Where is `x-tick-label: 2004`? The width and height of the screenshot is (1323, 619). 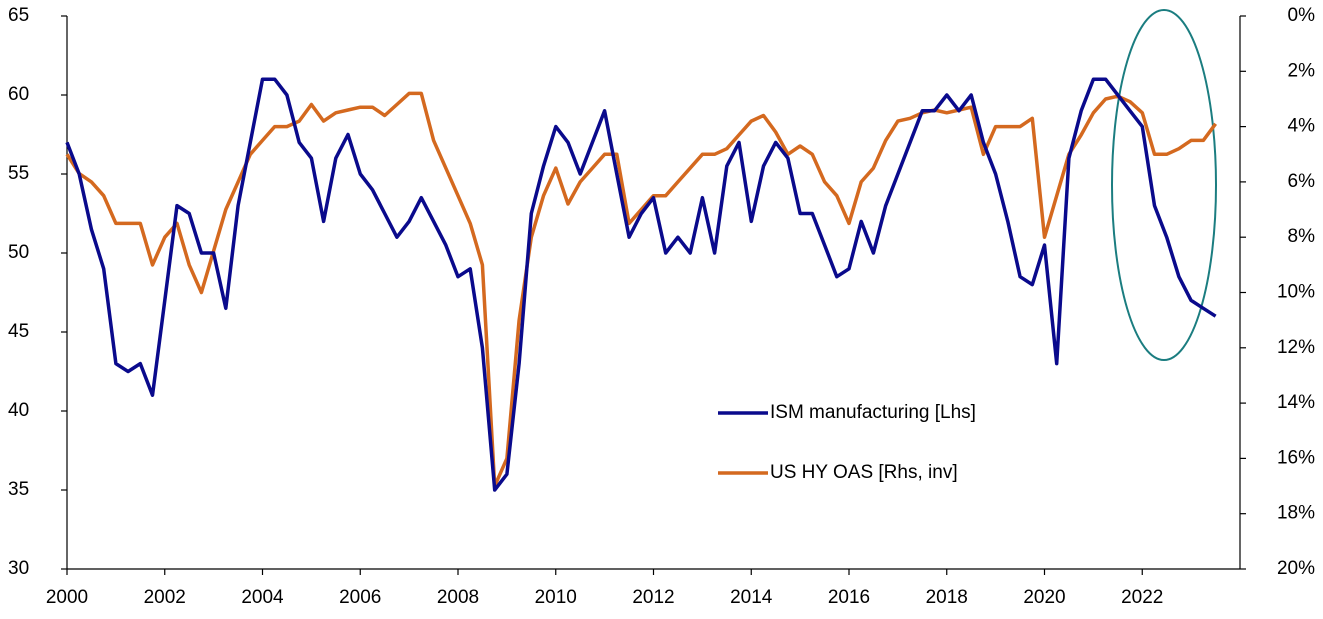 x-tick-label: 2004 is located at coordinates (262, 597).